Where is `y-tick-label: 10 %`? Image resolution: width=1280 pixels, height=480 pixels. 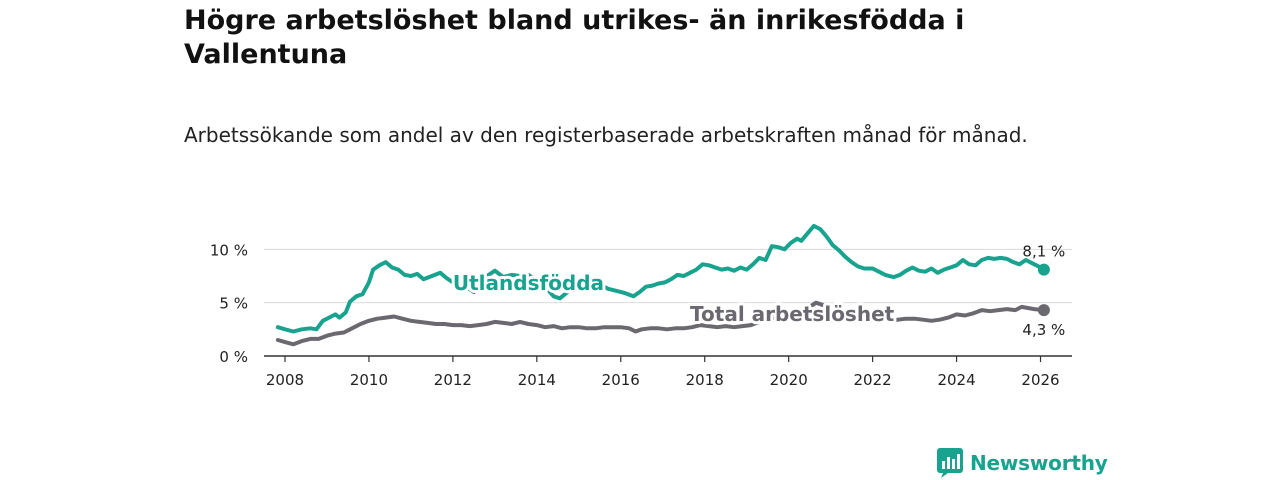 y-tick-label: 10 % is located at coordinates (229, 250).